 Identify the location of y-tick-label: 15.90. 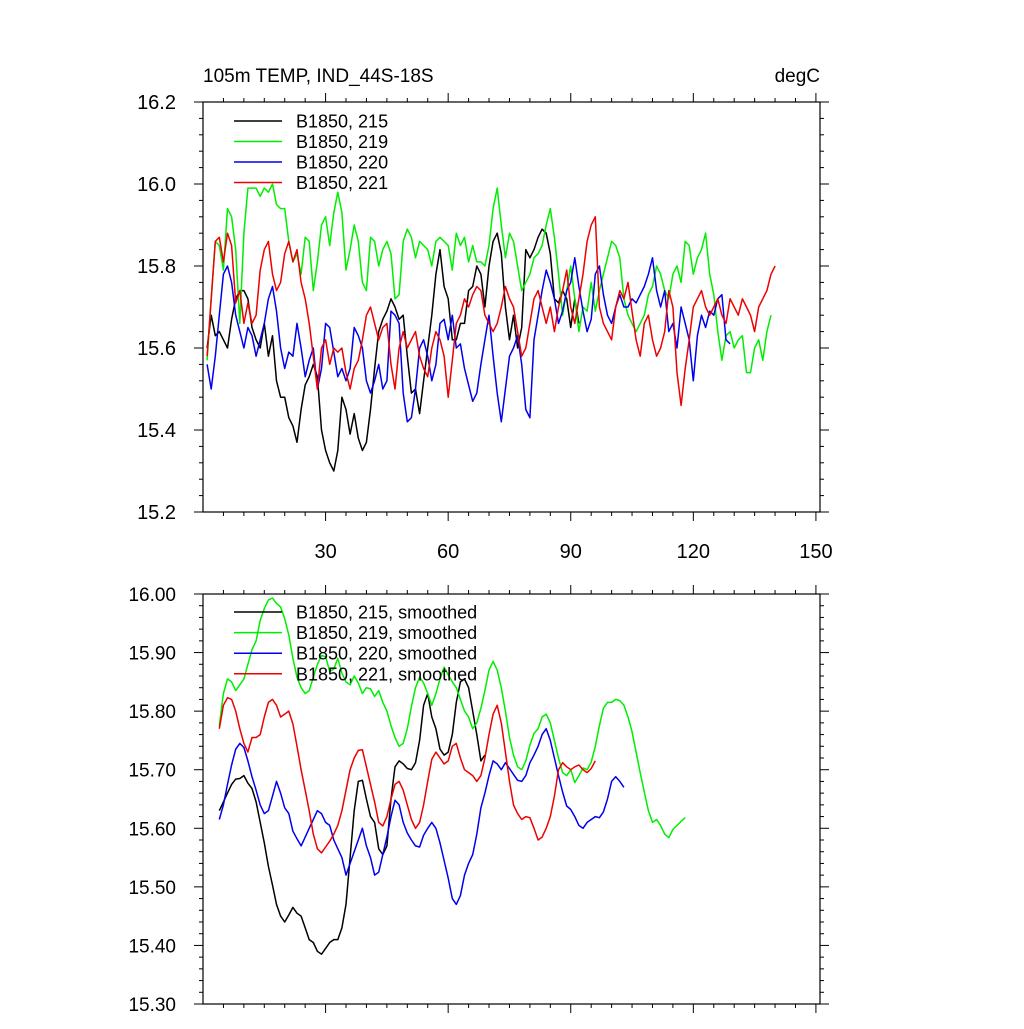
(152, 654).